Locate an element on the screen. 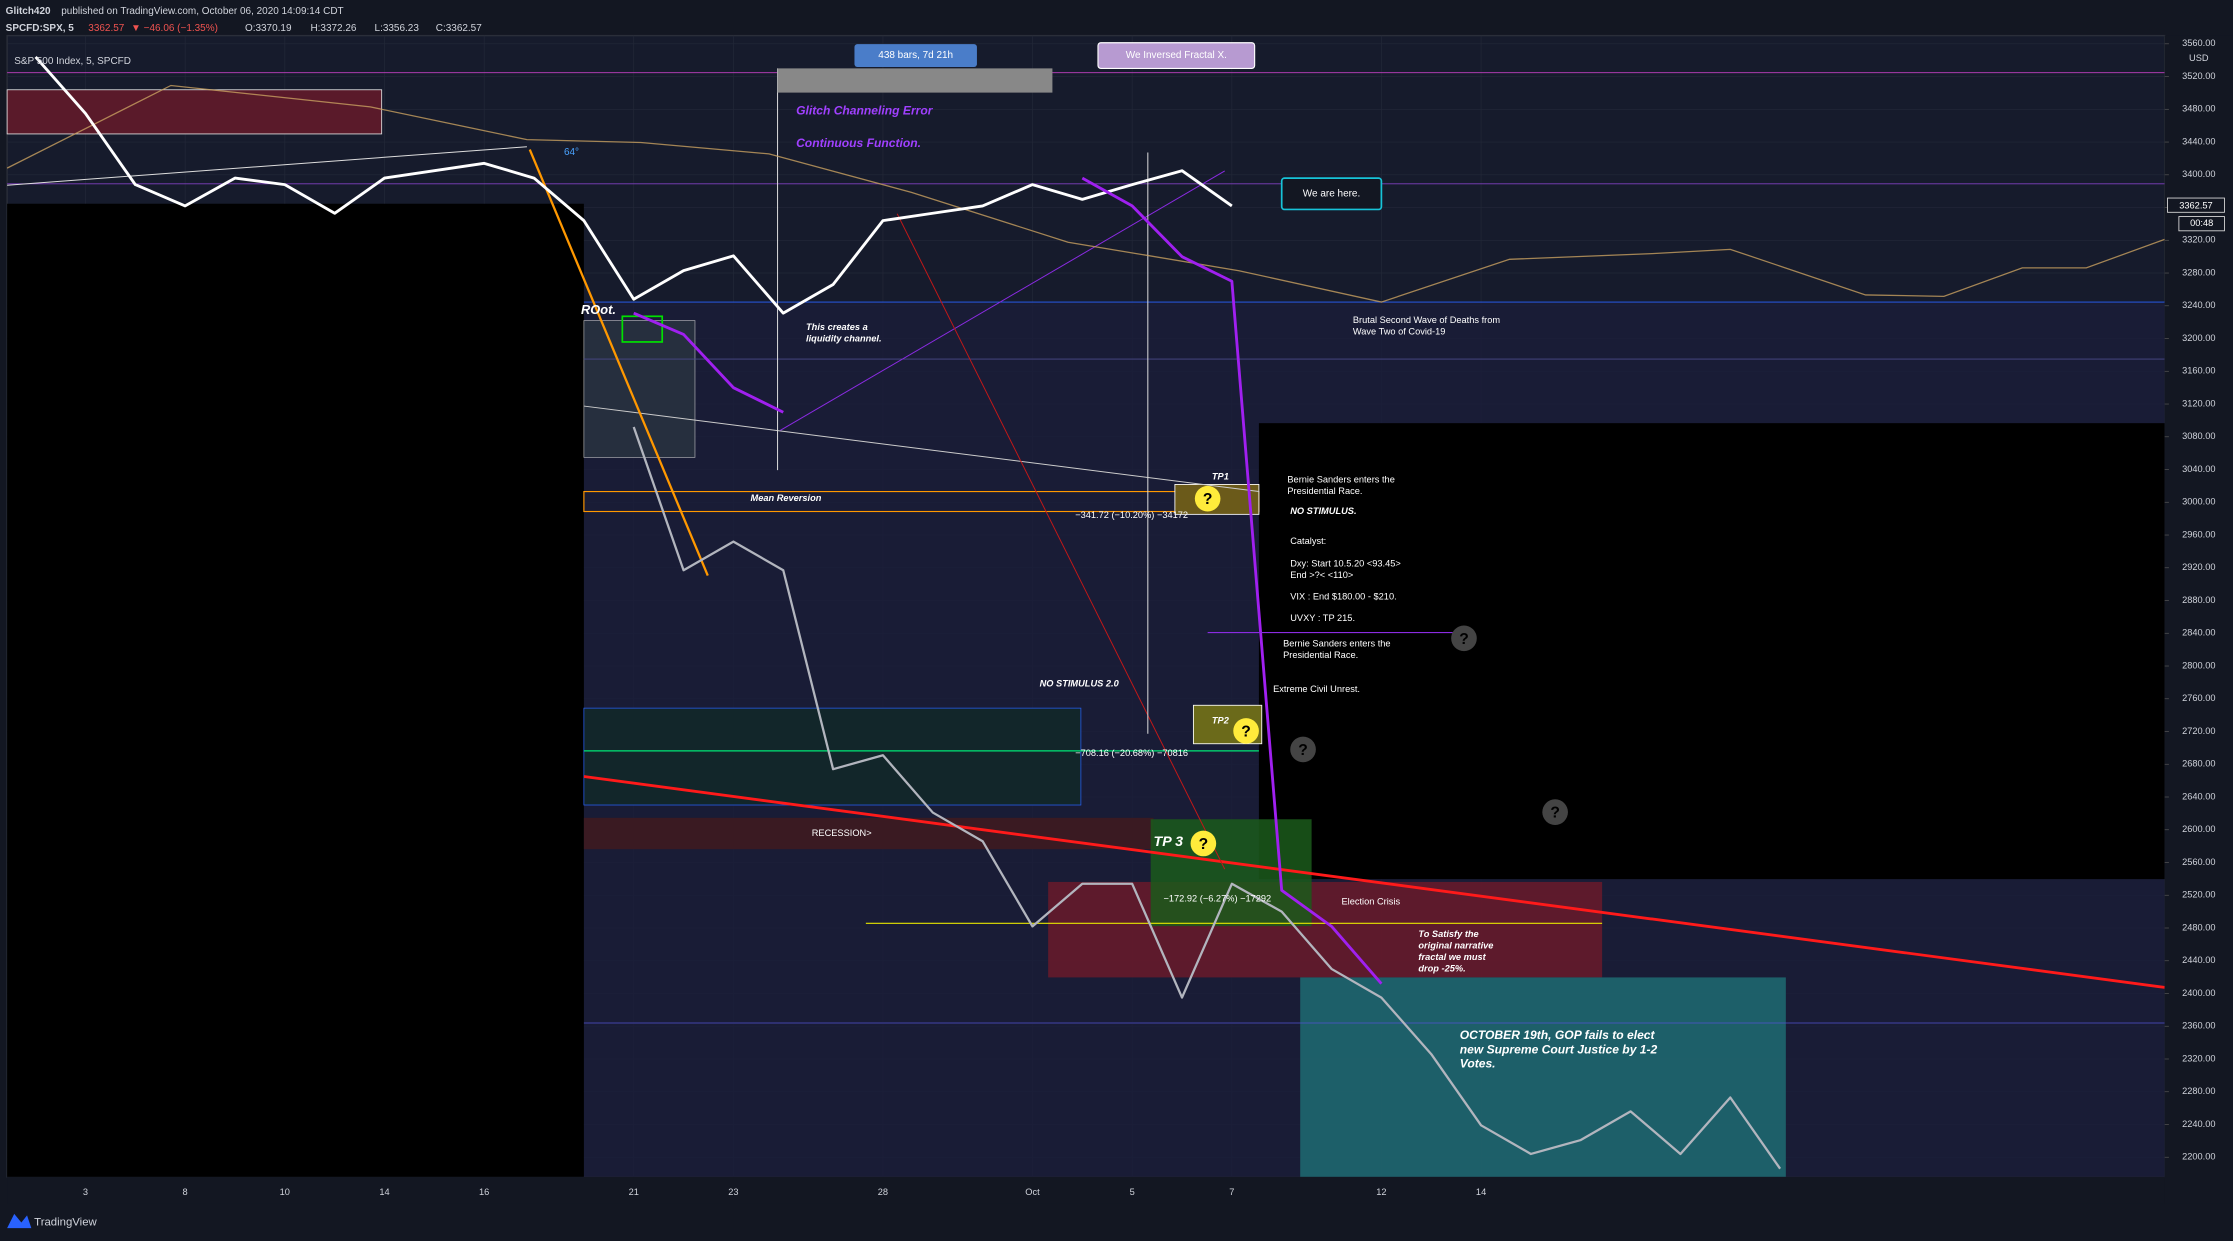 The image size is (2233, 1241). annotation: NO STIMULUS 2.0 is located at coordinates (1080, 683).